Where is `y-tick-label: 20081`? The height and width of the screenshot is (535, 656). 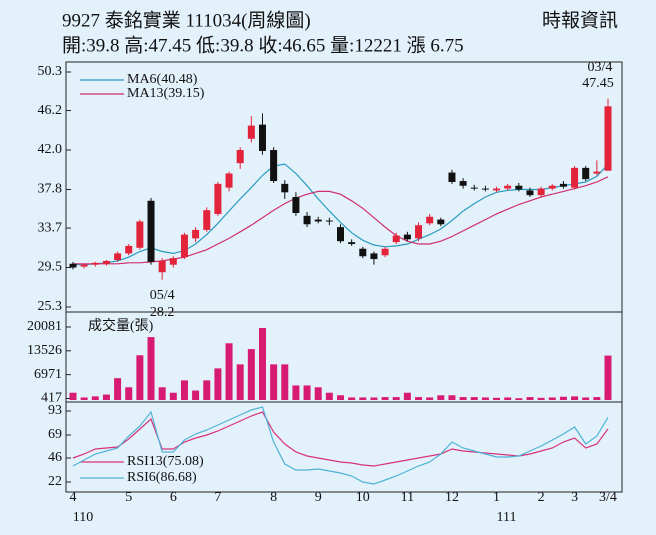
y-tick-label: 20081 is located at coordinates (44, 326).